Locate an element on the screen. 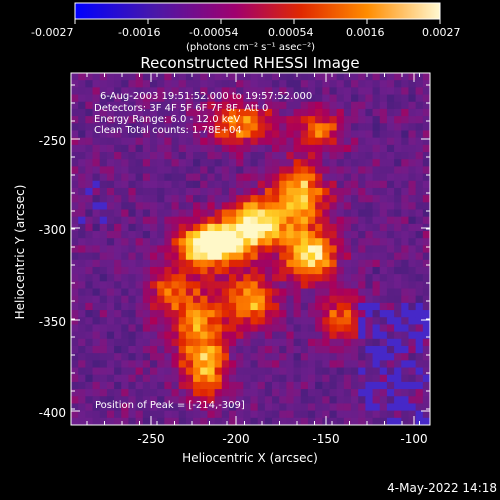 The height and width of the screenshot is (500, 500). colorbar-tick-label: 0.0016 is located at coordinates (365, 32).